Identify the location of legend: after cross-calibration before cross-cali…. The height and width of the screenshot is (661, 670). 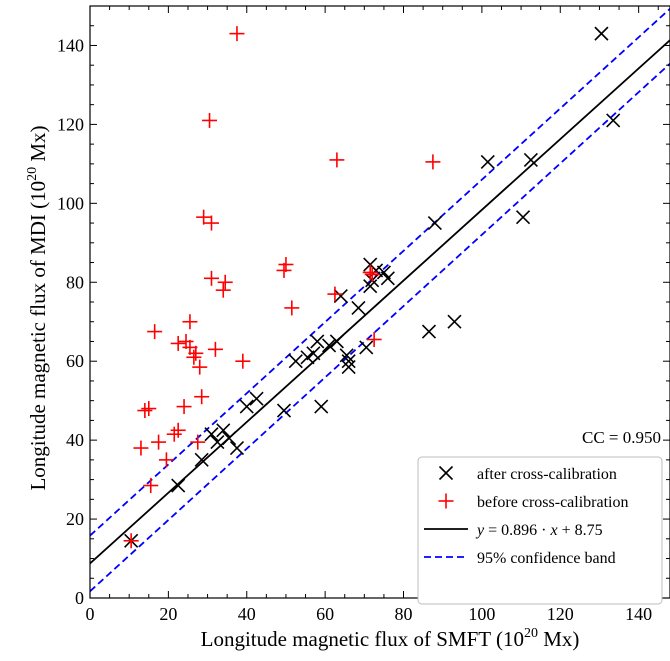
(540, 530).